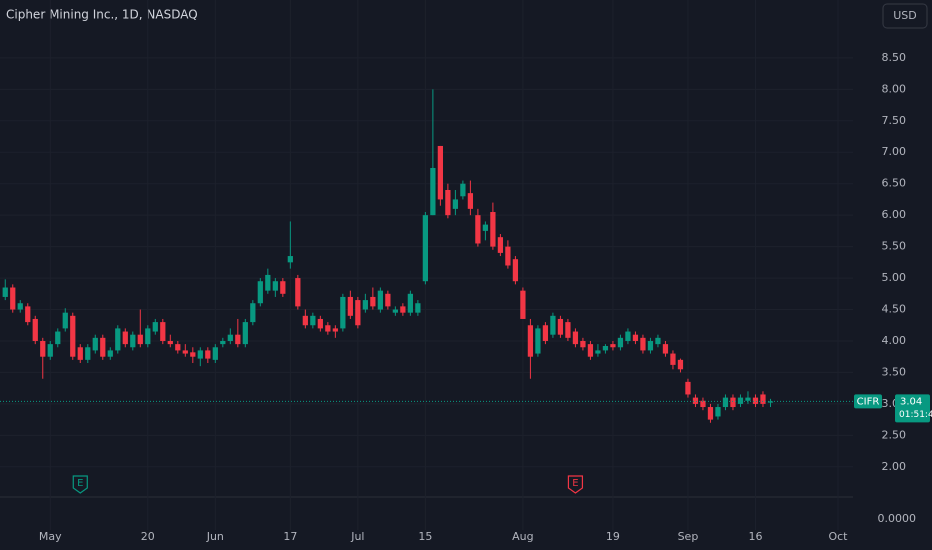  I want to click on x-tick-label: Sep, so click(688, 536).